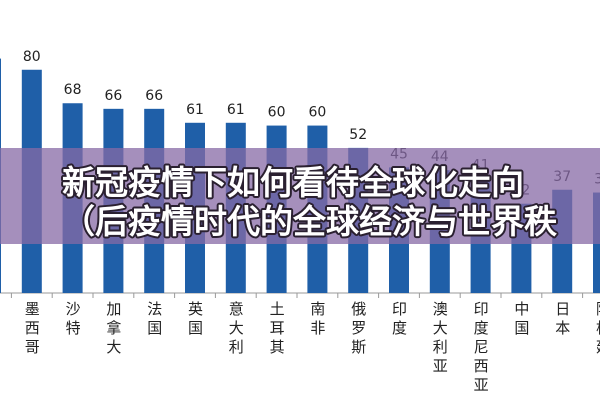 The image size is (600, 400). What do you see at coordinates (521, 320) in the screenshot?
I see `x-tick-label: 中国` at bounding box center [521, 320].